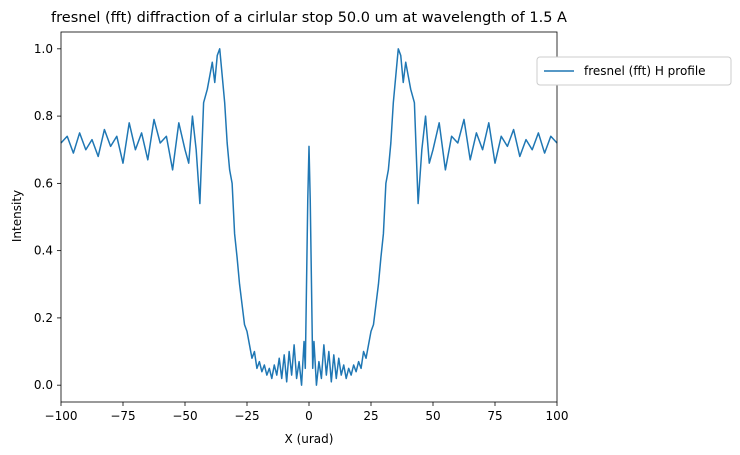 The width and height of the screenshot is (740, 455). What do you see at coordinates (370, 416) in the screenshot?
I see `x-tick-label: 25` at bounding box center [370, 416].